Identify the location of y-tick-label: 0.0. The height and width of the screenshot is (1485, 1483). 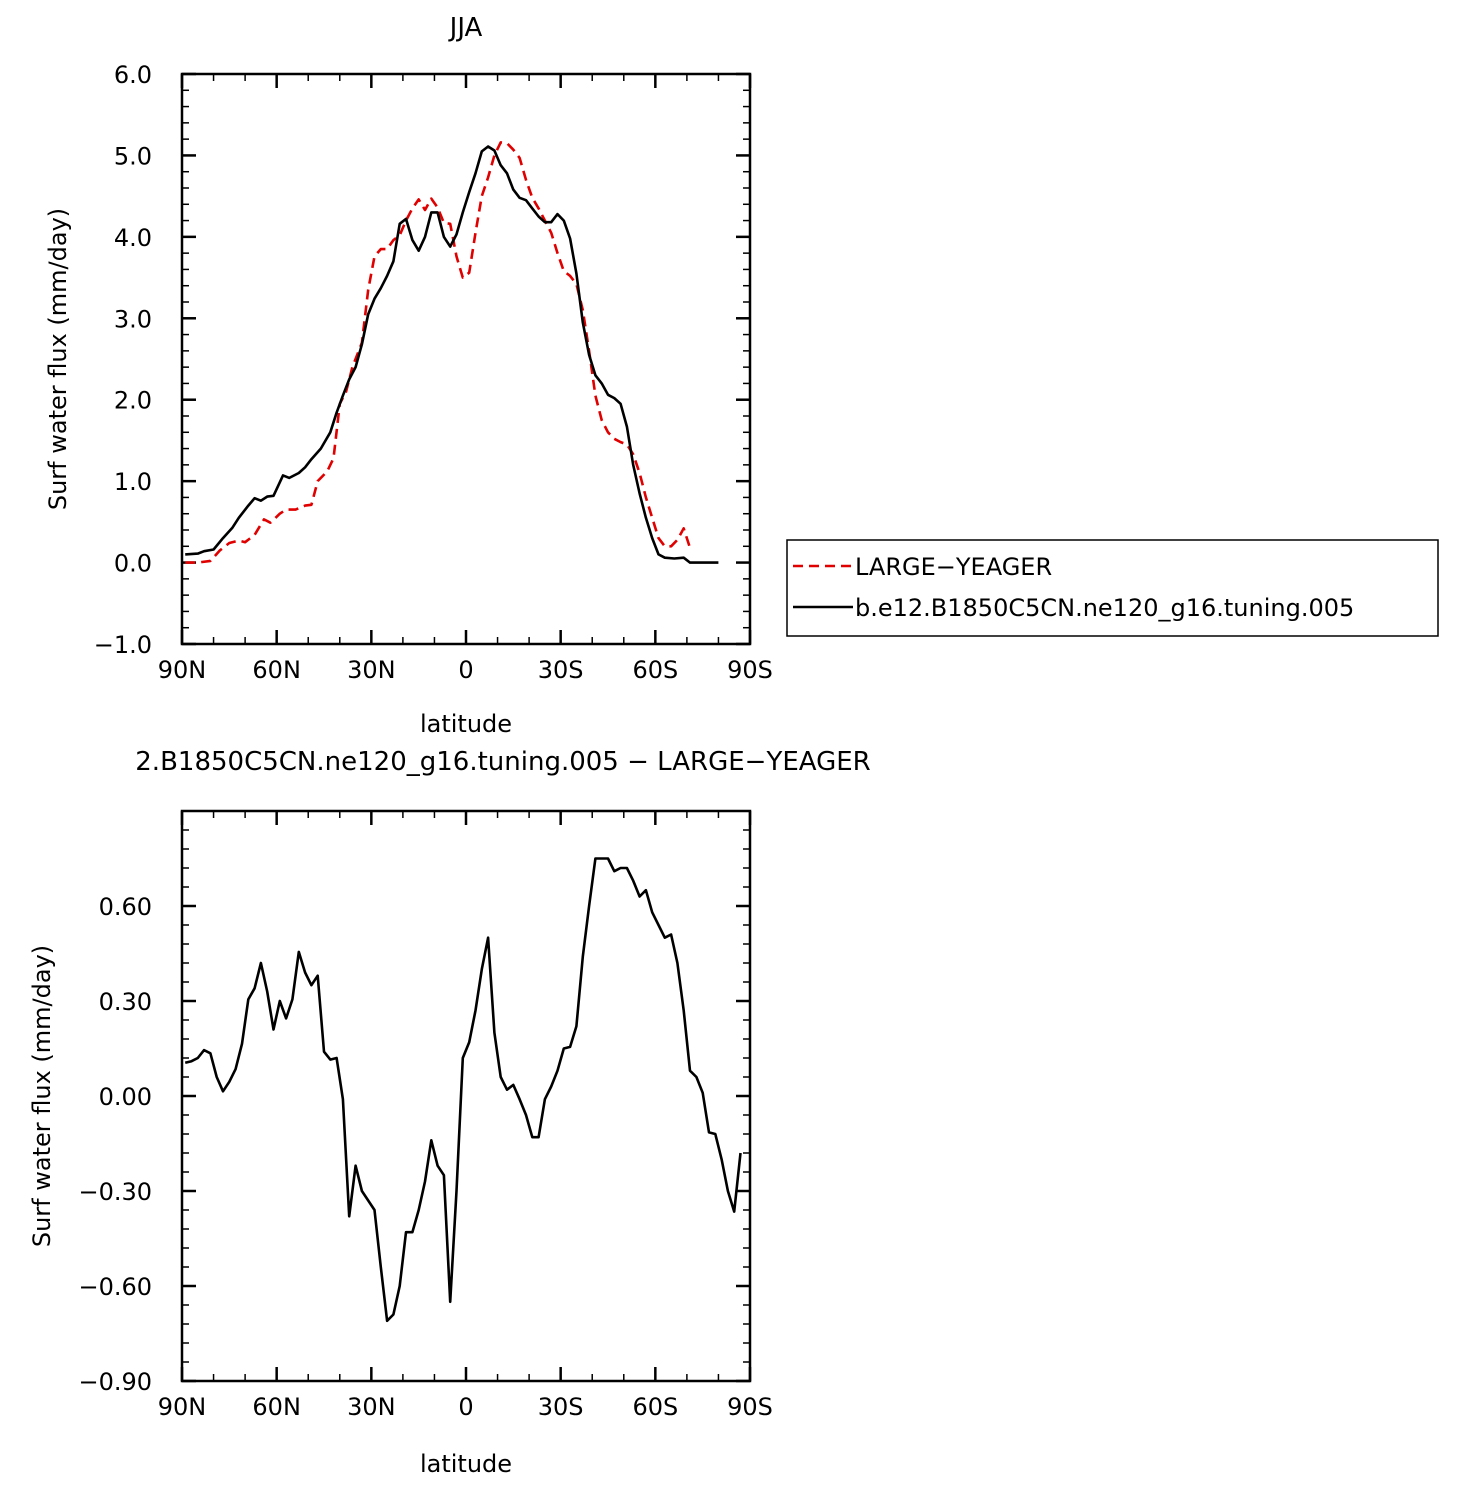
(133, 564).